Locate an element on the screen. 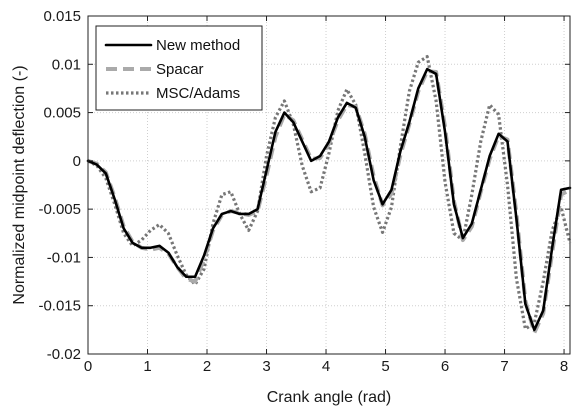 The image size is (575, 411). x-tick-label: 1 is located at coordinates (147, 366).